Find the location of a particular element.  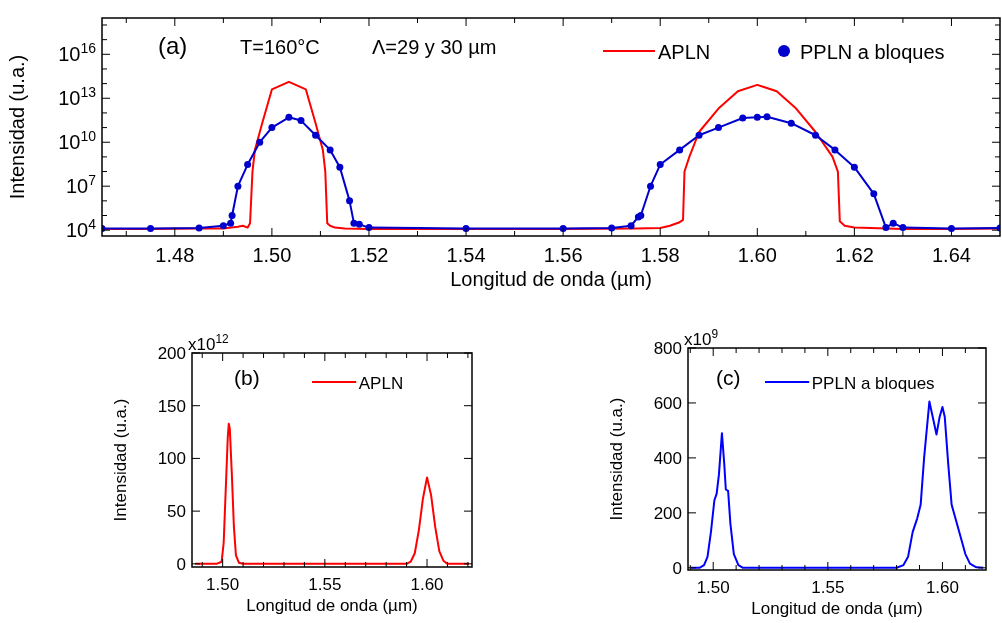

y-tick-label: 150 is located at coordinates (171, 406).